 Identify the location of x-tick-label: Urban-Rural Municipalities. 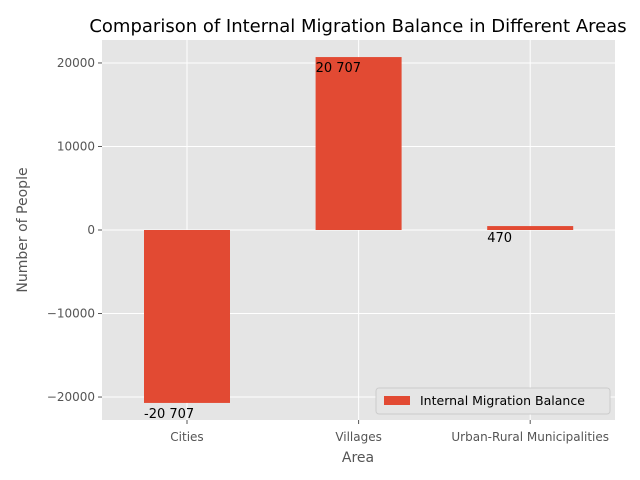
(530, 437).